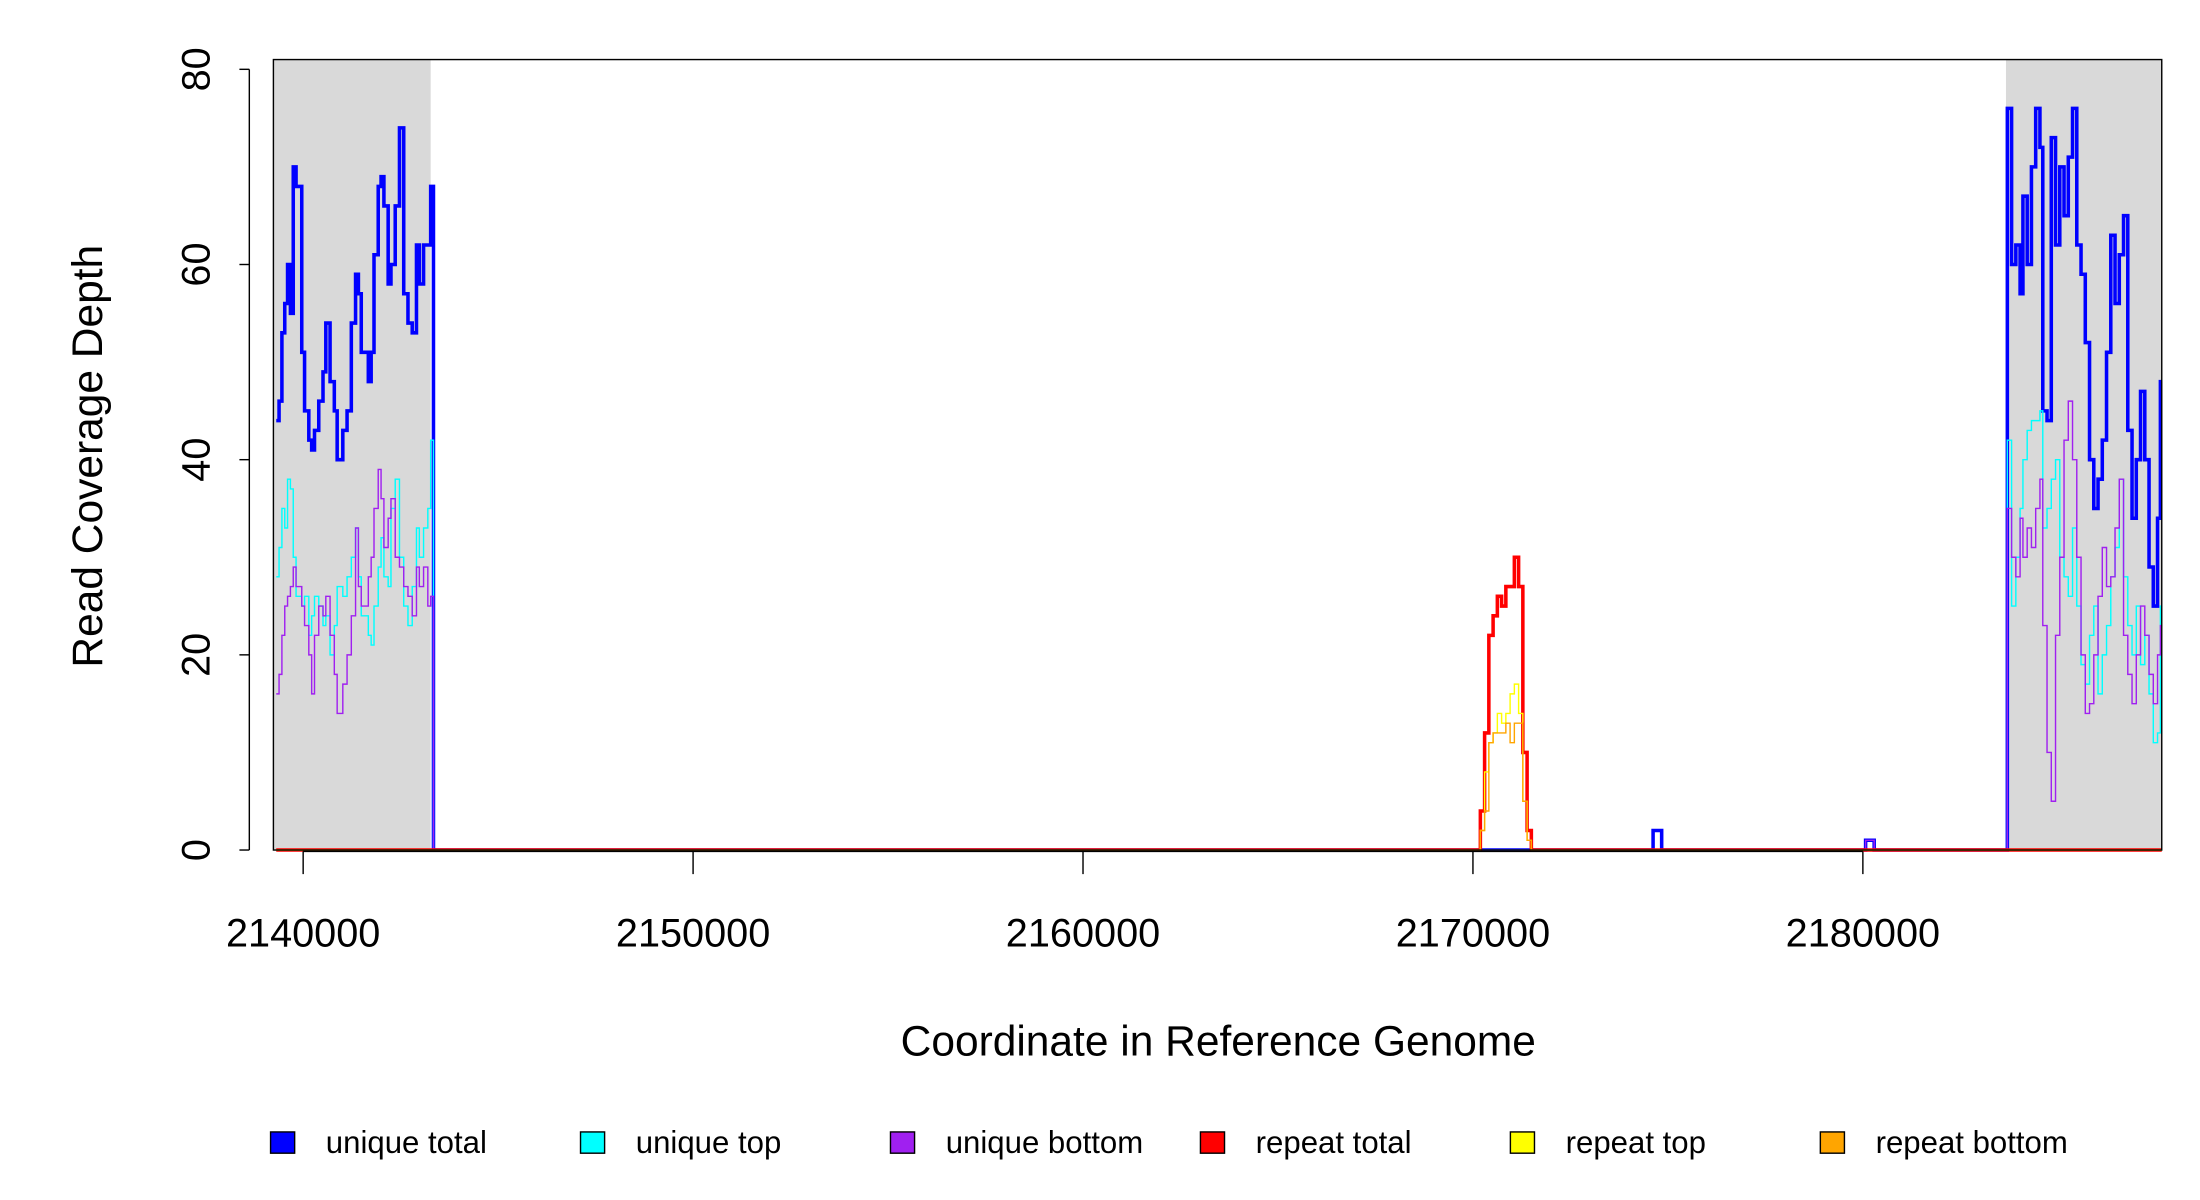 The height and width of the screenshot is (1200, 2200). Describe the element at coordinates (88, 456) in the screenshot. I see `y-axis-title: Read Coverage Depth` at that location.